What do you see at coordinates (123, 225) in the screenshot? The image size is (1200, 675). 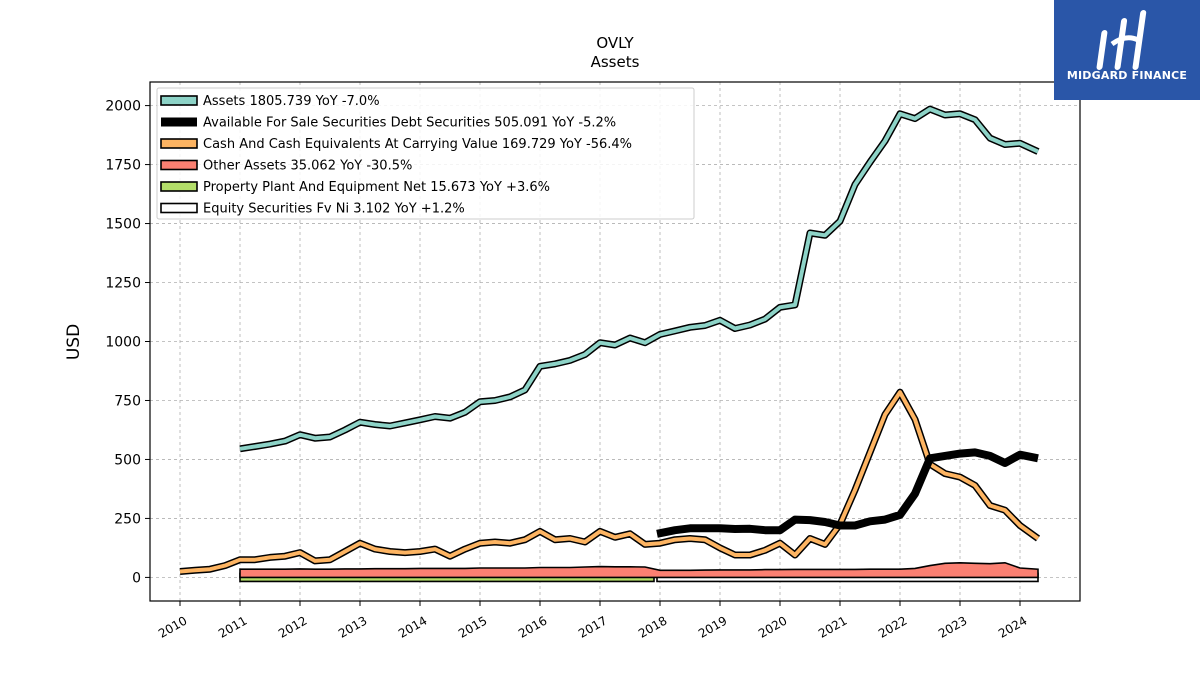 I see `y-tick-label: 1500` at bounding box center [123, 225].